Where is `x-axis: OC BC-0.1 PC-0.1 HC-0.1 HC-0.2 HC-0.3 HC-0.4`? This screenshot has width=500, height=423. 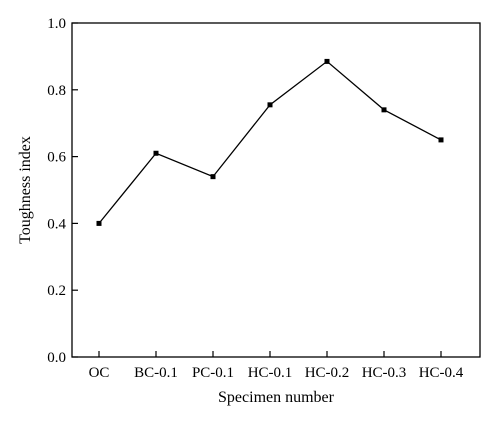 x-axis: OC BC-0.1 PC-0.1 HC-0.1 HC-0.2 HC-0.3 HC-0.4 is located at coordinates (276, 366).